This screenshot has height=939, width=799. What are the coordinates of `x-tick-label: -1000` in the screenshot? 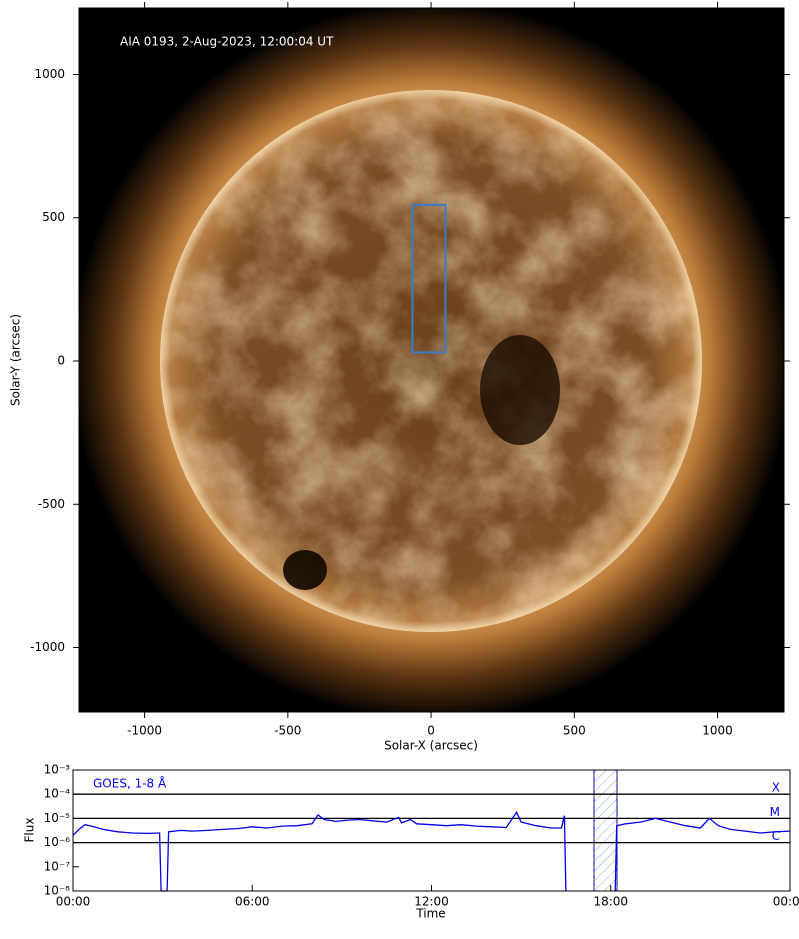 It's located at (144, 731).